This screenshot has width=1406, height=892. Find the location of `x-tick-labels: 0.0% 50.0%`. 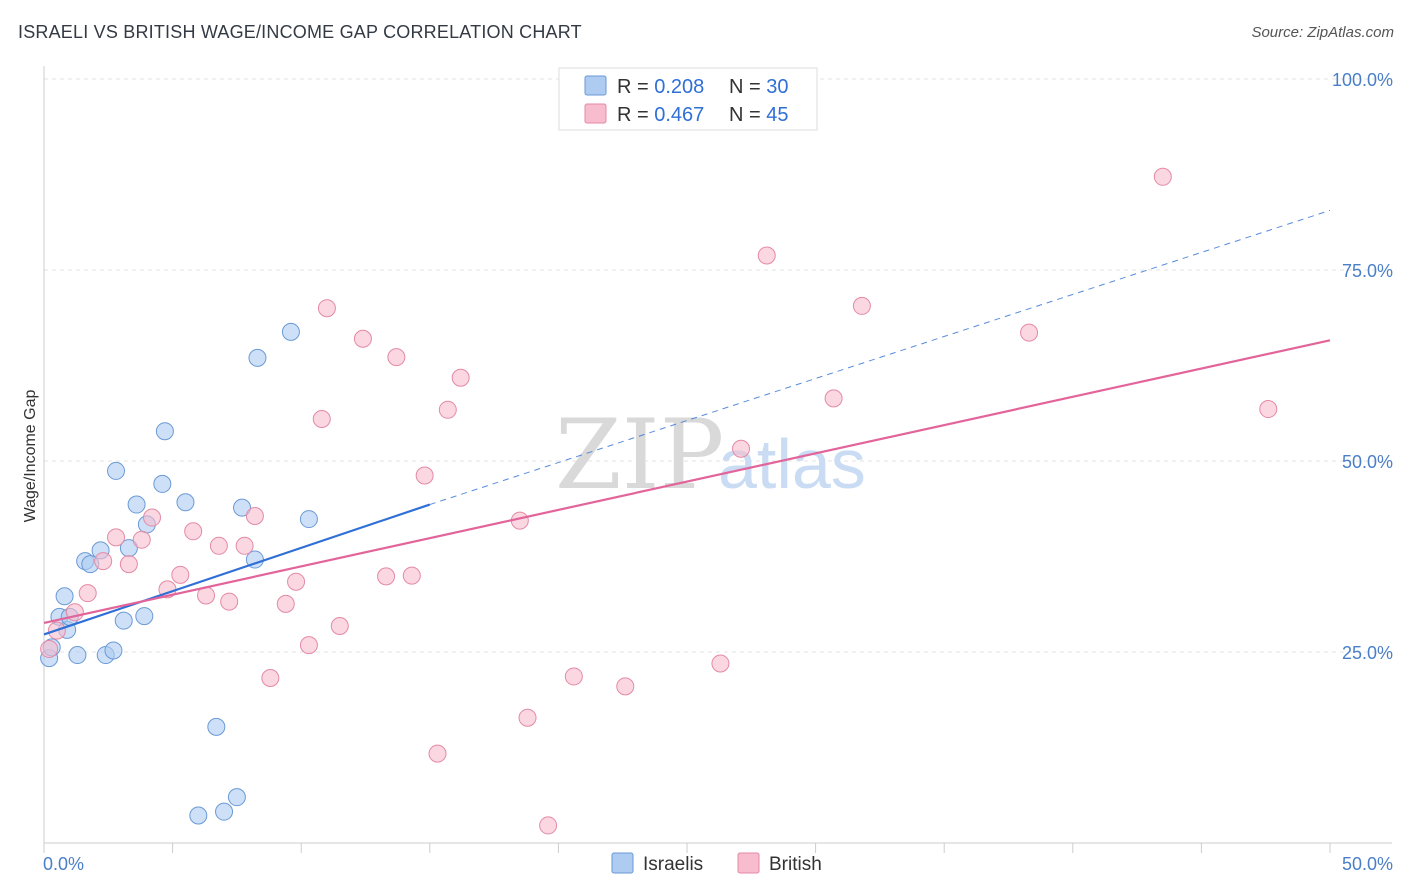

x-tick-labels: 0.0% 50.0% is located at coordinates (718, 864).